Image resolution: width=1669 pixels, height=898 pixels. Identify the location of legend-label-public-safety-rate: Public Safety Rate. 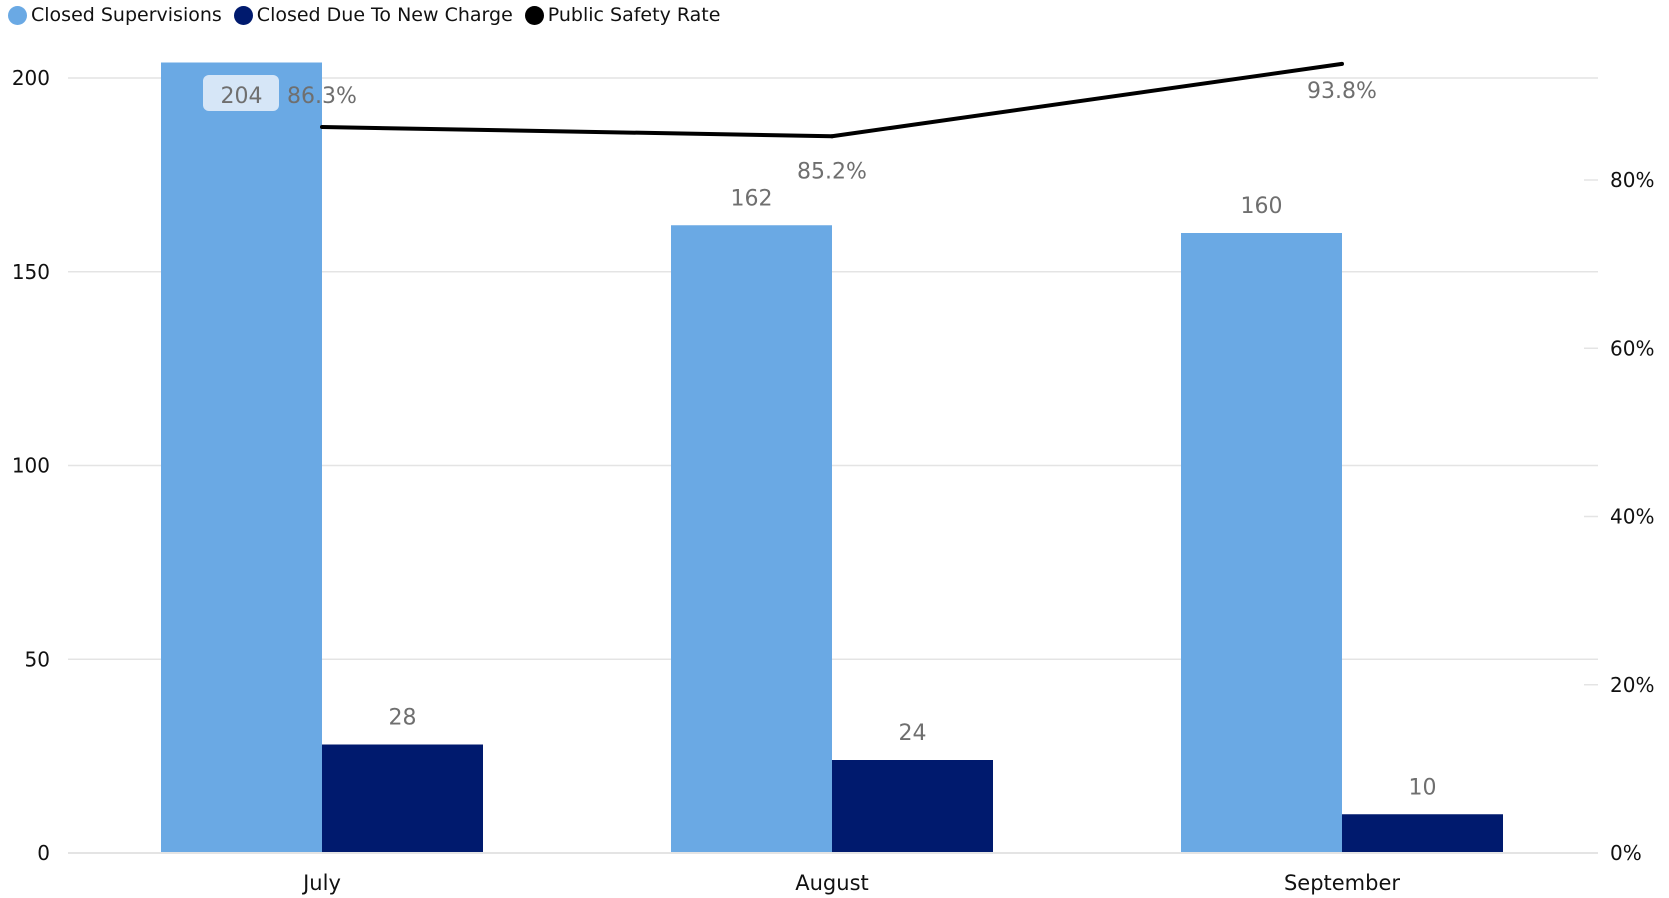
(634, 15).